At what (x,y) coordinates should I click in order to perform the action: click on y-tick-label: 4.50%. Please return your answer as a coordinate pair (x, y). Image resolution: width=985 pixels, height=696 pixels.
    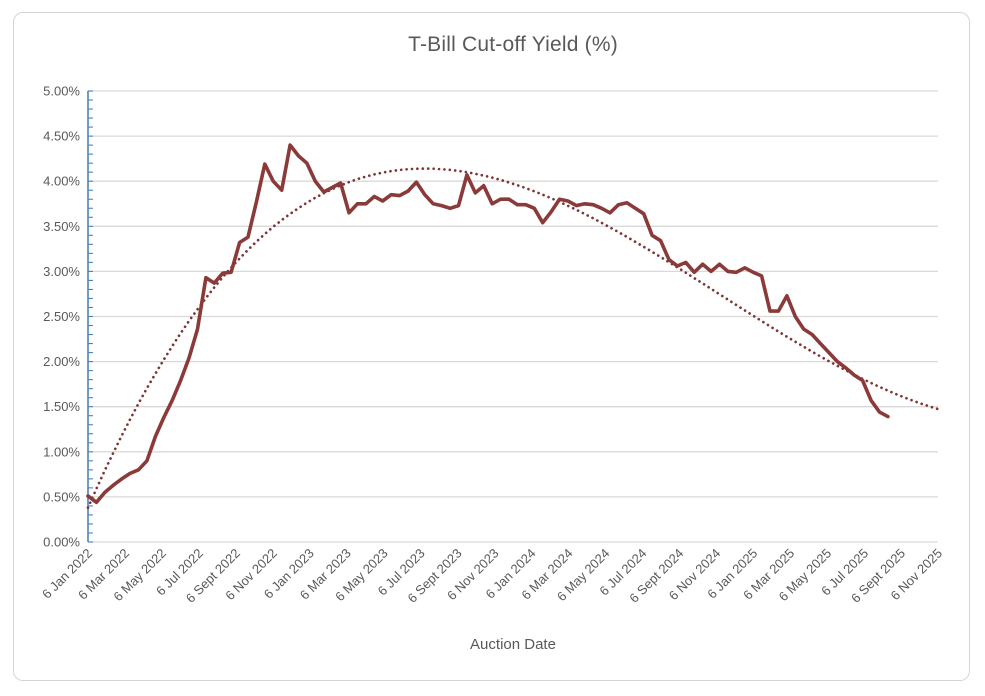
    Looking at the image, I should click on (61, 136).